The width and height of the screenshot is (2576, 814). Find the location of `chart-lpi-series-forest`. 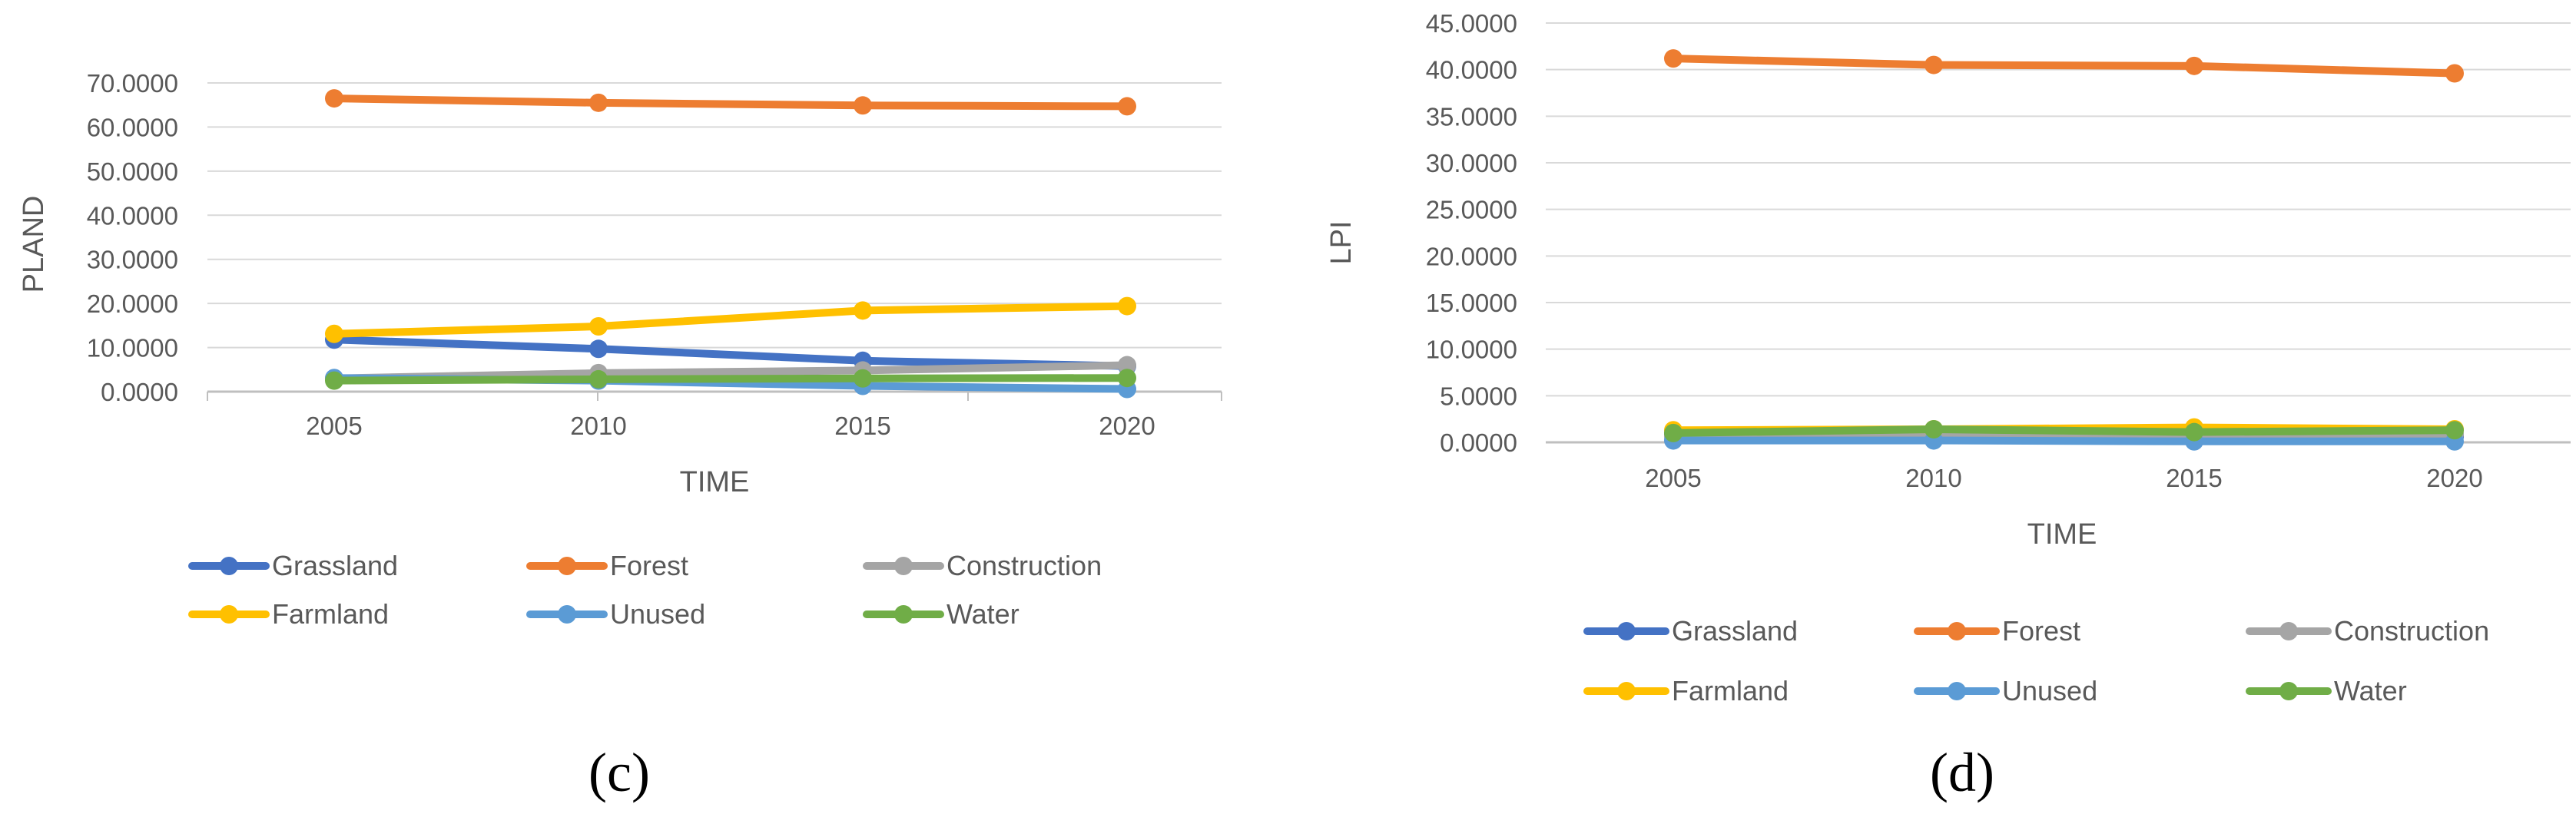

chart-lpi-series-forest is located at coordinates (2064, 66).